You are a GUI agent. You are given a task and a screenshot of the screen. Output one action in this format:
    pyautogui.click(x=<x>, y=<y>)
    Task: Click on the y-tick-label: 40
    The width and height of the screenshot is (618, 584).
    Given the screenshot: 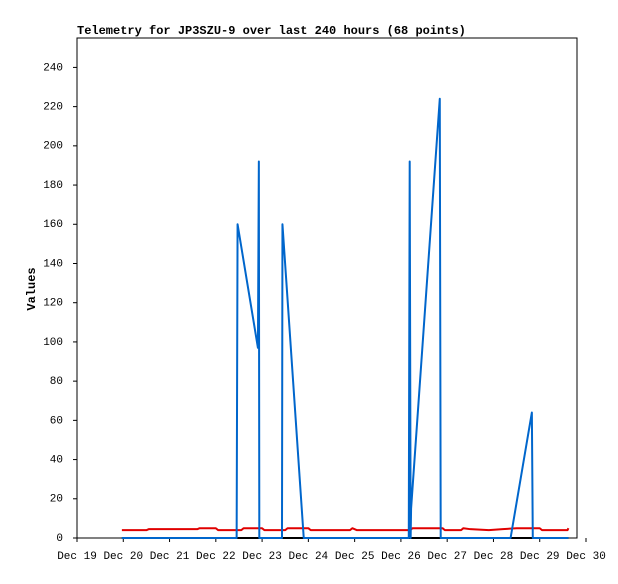 What is the action you would take?
    pyautogui.click(x=56, y=460)
    